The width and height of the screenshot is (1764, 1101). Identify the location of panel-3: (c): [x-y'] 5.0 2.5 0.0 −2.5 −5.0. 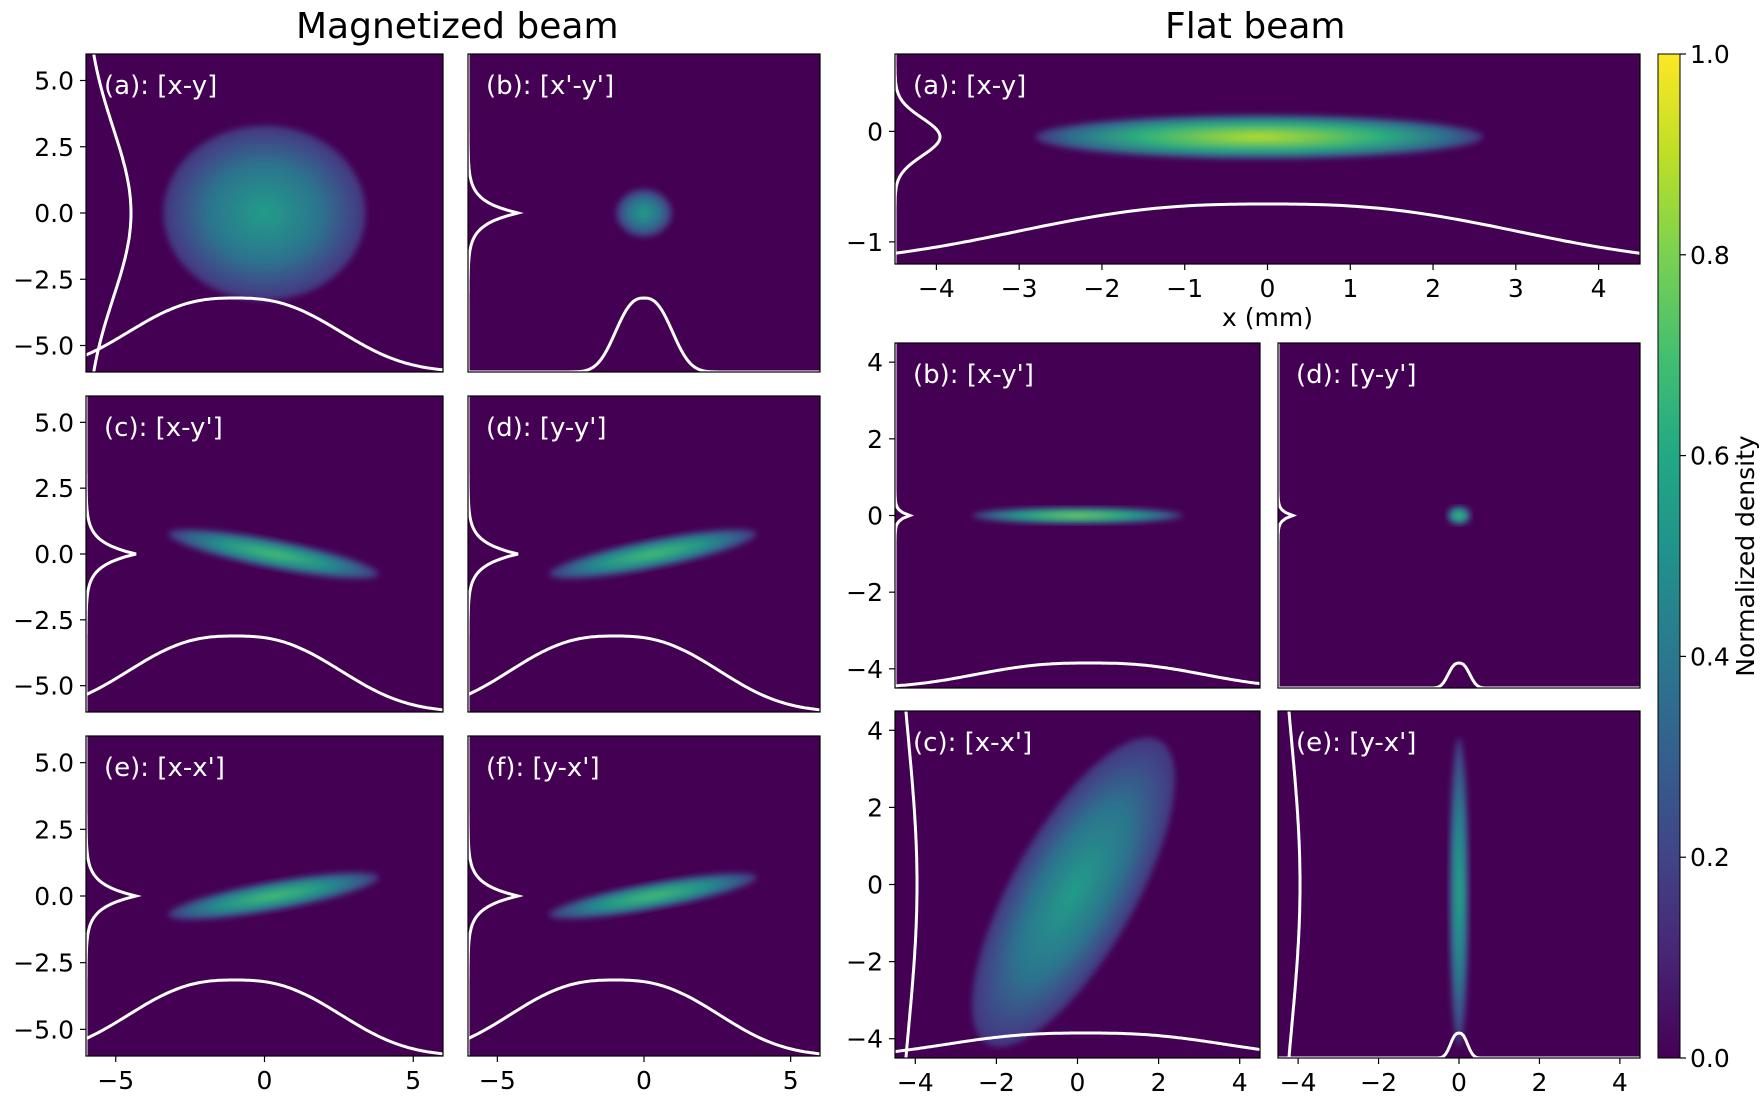
(228, 554).